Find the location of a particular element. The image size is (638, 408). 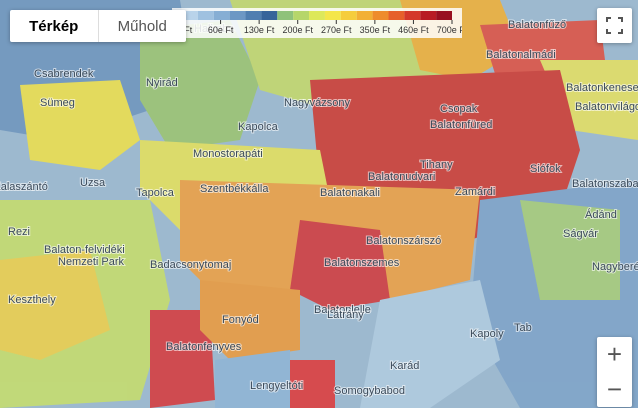

place-label: Badacsonytomaj is located at coordinates (190, 265).